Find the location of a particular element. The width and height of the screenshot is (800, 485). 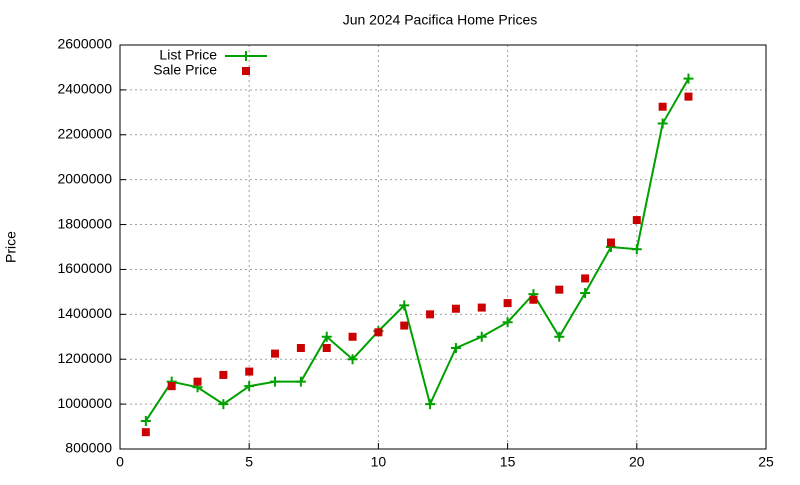

y-axis-label: Price is located at coordinates (11, 247).